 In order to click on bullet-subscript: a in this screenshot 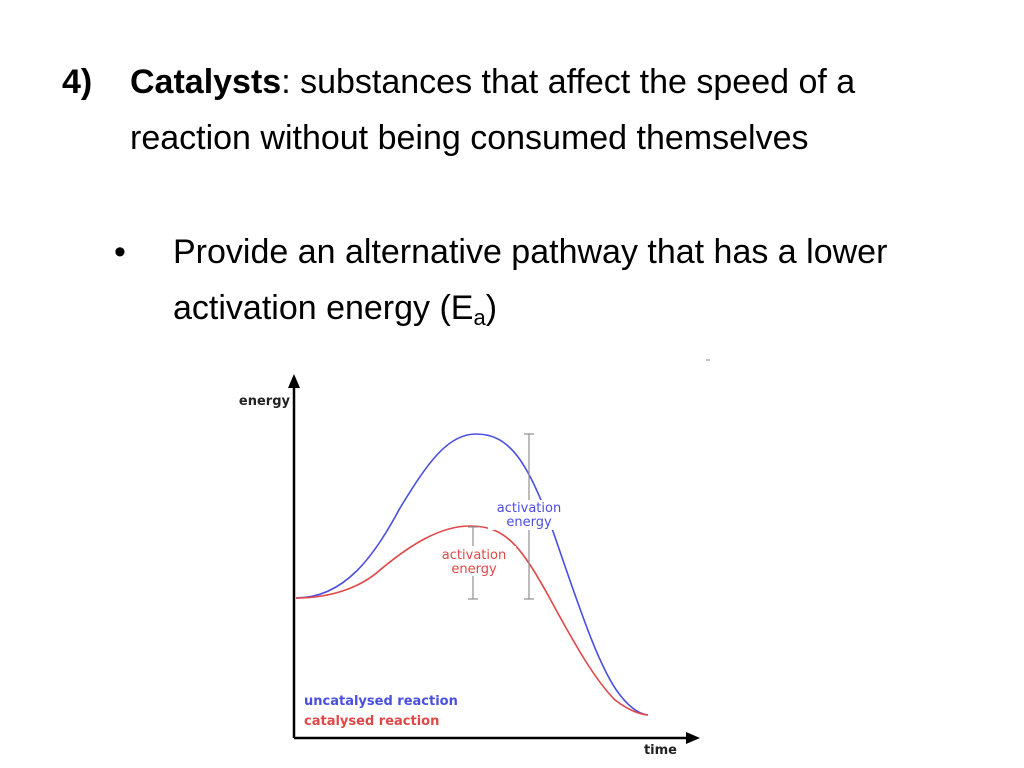, I will do `click(479, 317)`.